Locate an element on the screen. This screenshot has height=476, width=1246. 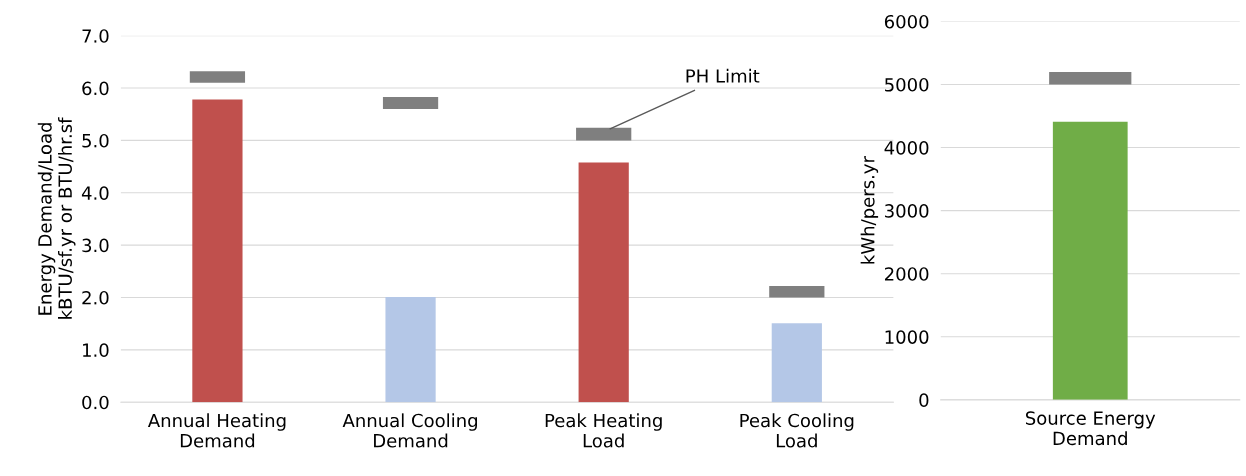
y-tick-label: 1.0 is located at coordinates (96, 350).